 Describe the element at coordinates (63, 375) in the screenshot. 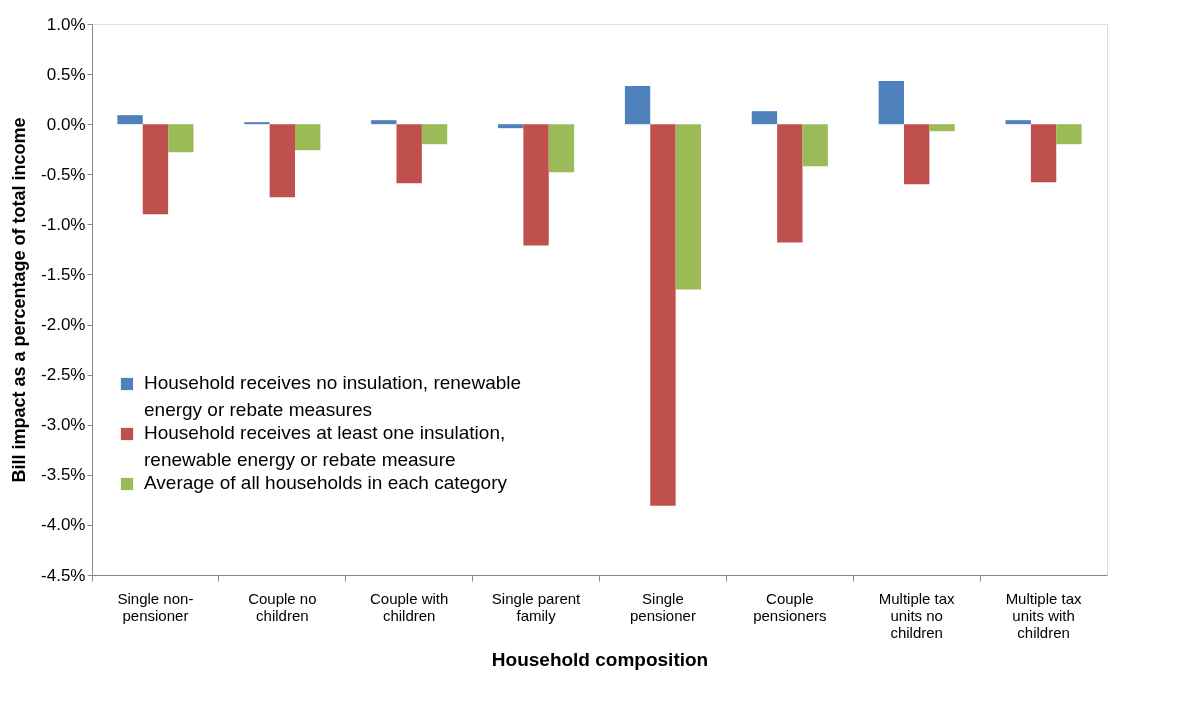

I see `y-tick-label: -2.5%` at that location.